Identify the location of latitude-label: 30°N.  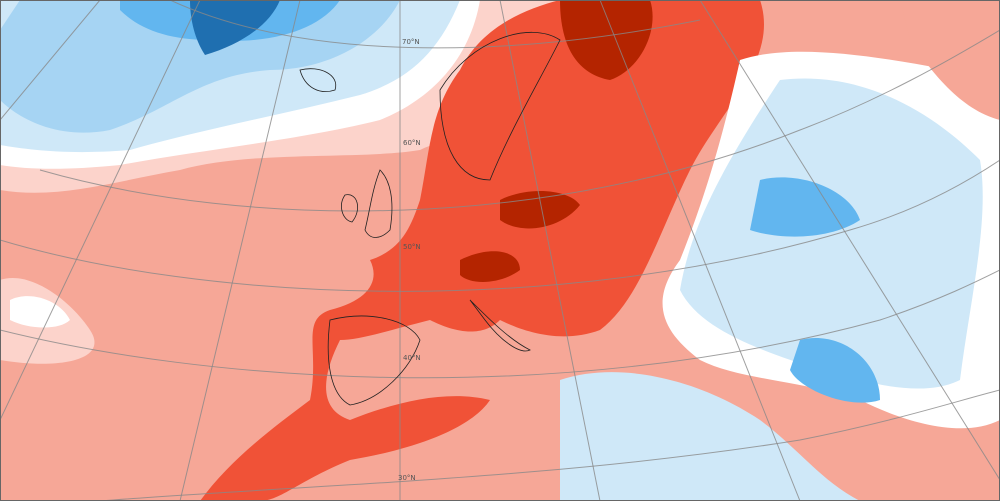
(407, 478).